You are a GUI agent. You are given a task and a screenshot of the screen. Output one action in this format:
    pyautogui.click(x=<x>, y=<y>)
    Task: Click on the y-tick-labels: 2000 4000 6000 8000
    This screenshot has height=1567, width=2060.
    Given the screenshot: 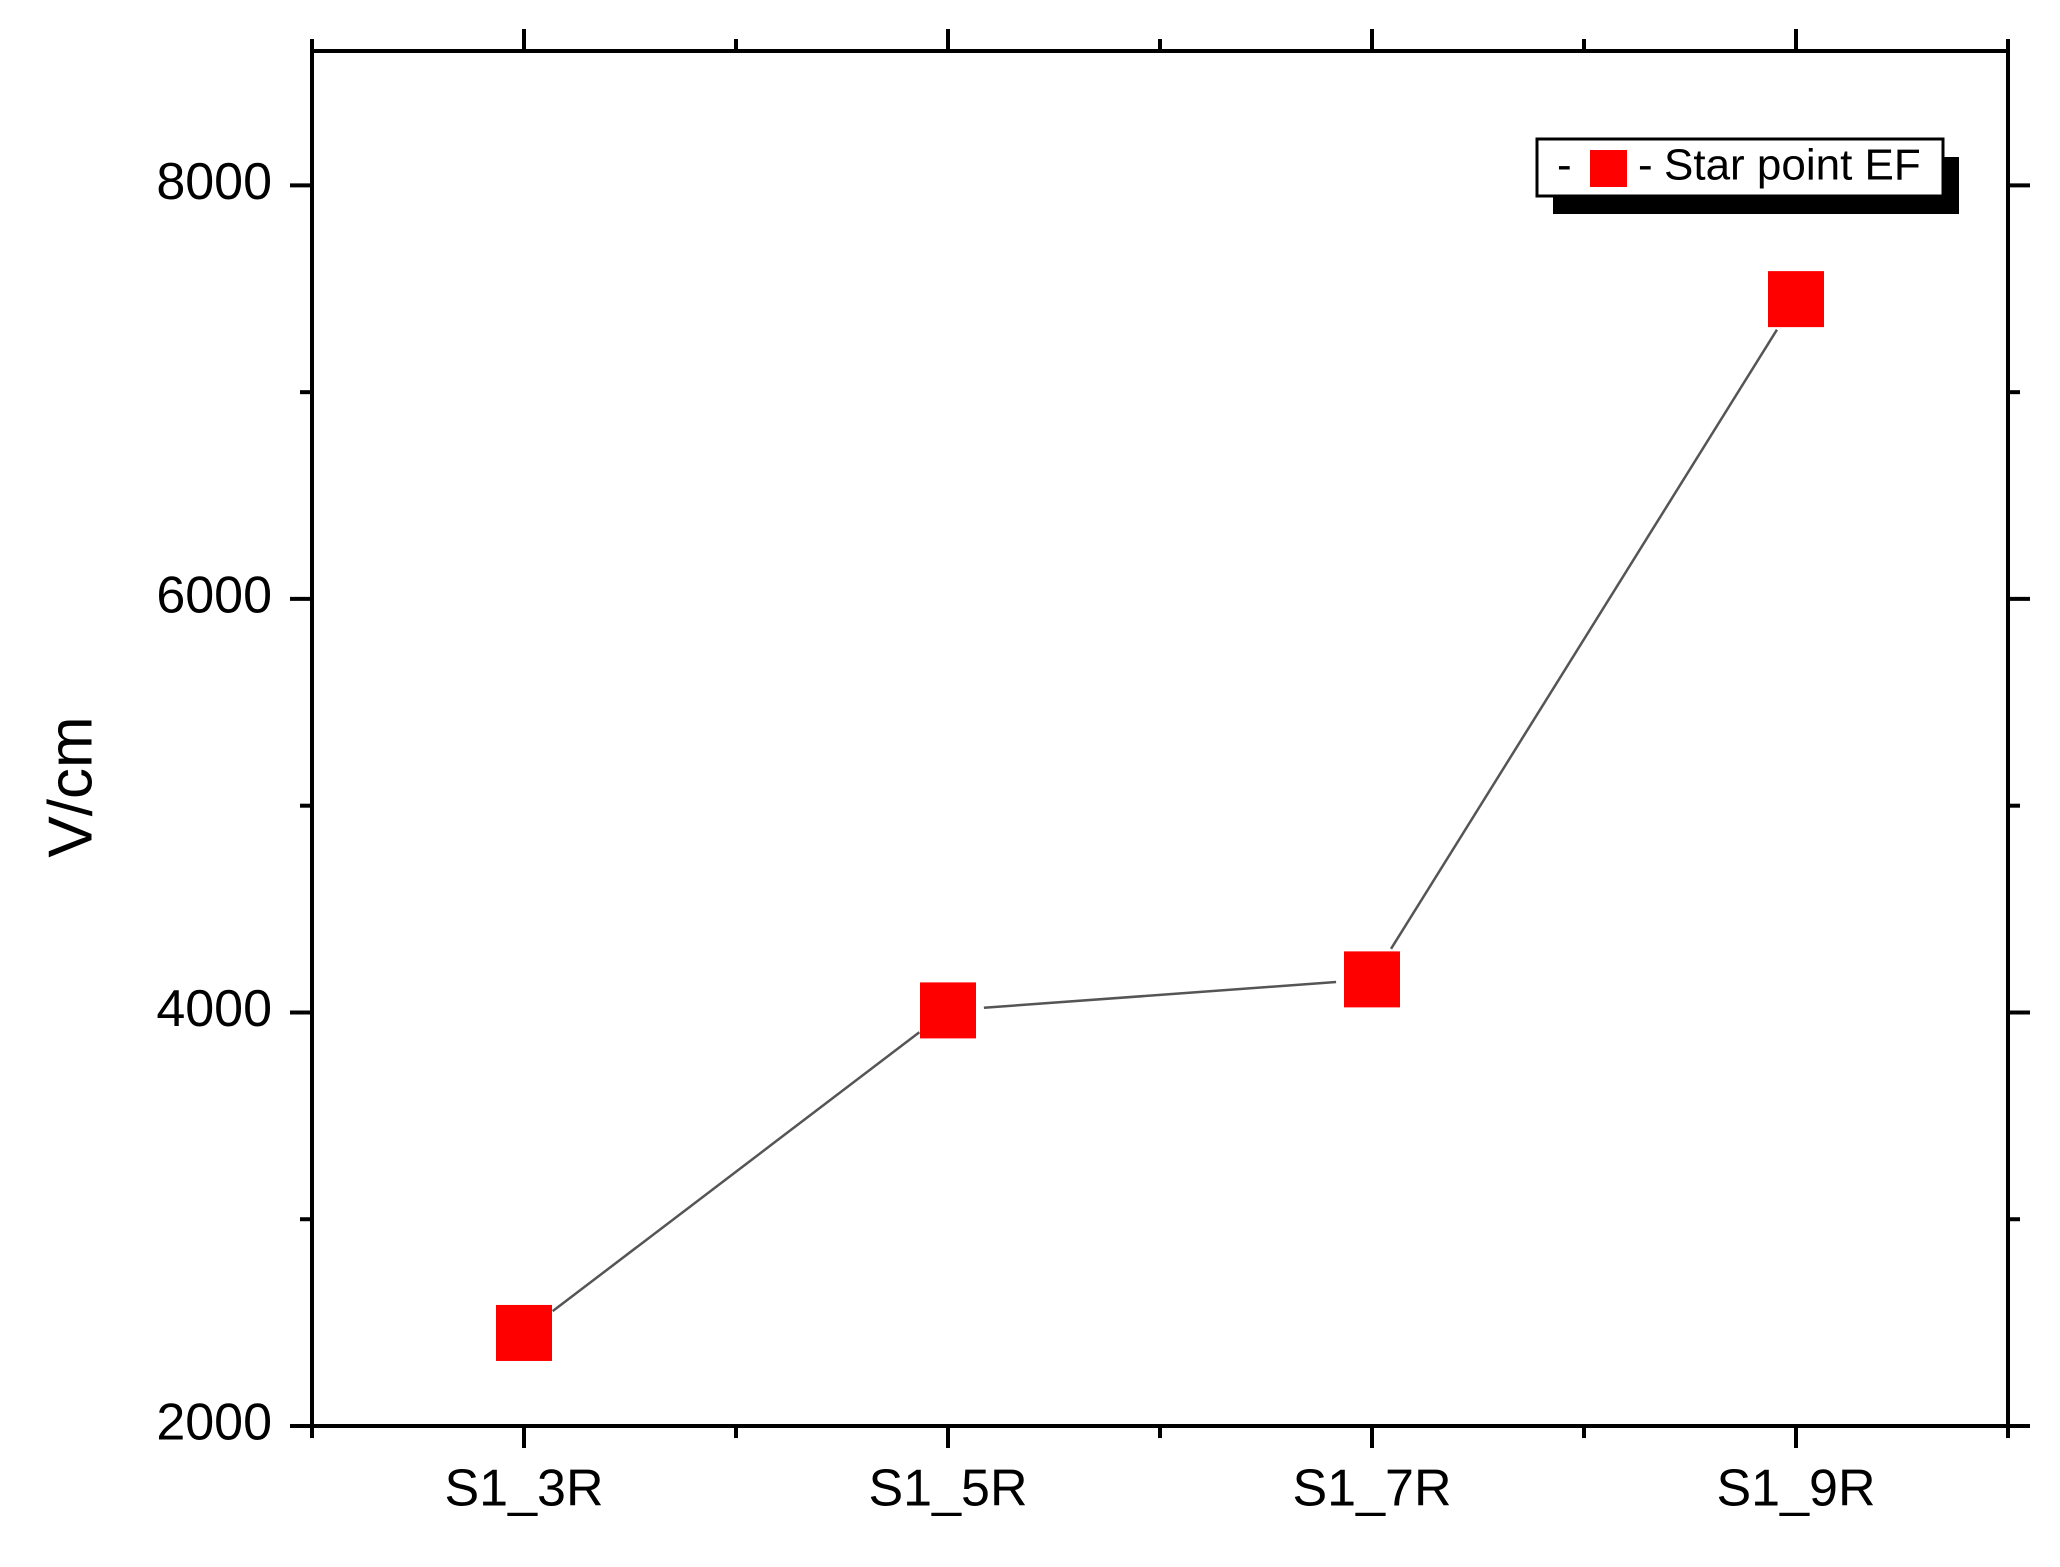 What is the action you would take?
    pyautogui.click(x=214, y=802)
    